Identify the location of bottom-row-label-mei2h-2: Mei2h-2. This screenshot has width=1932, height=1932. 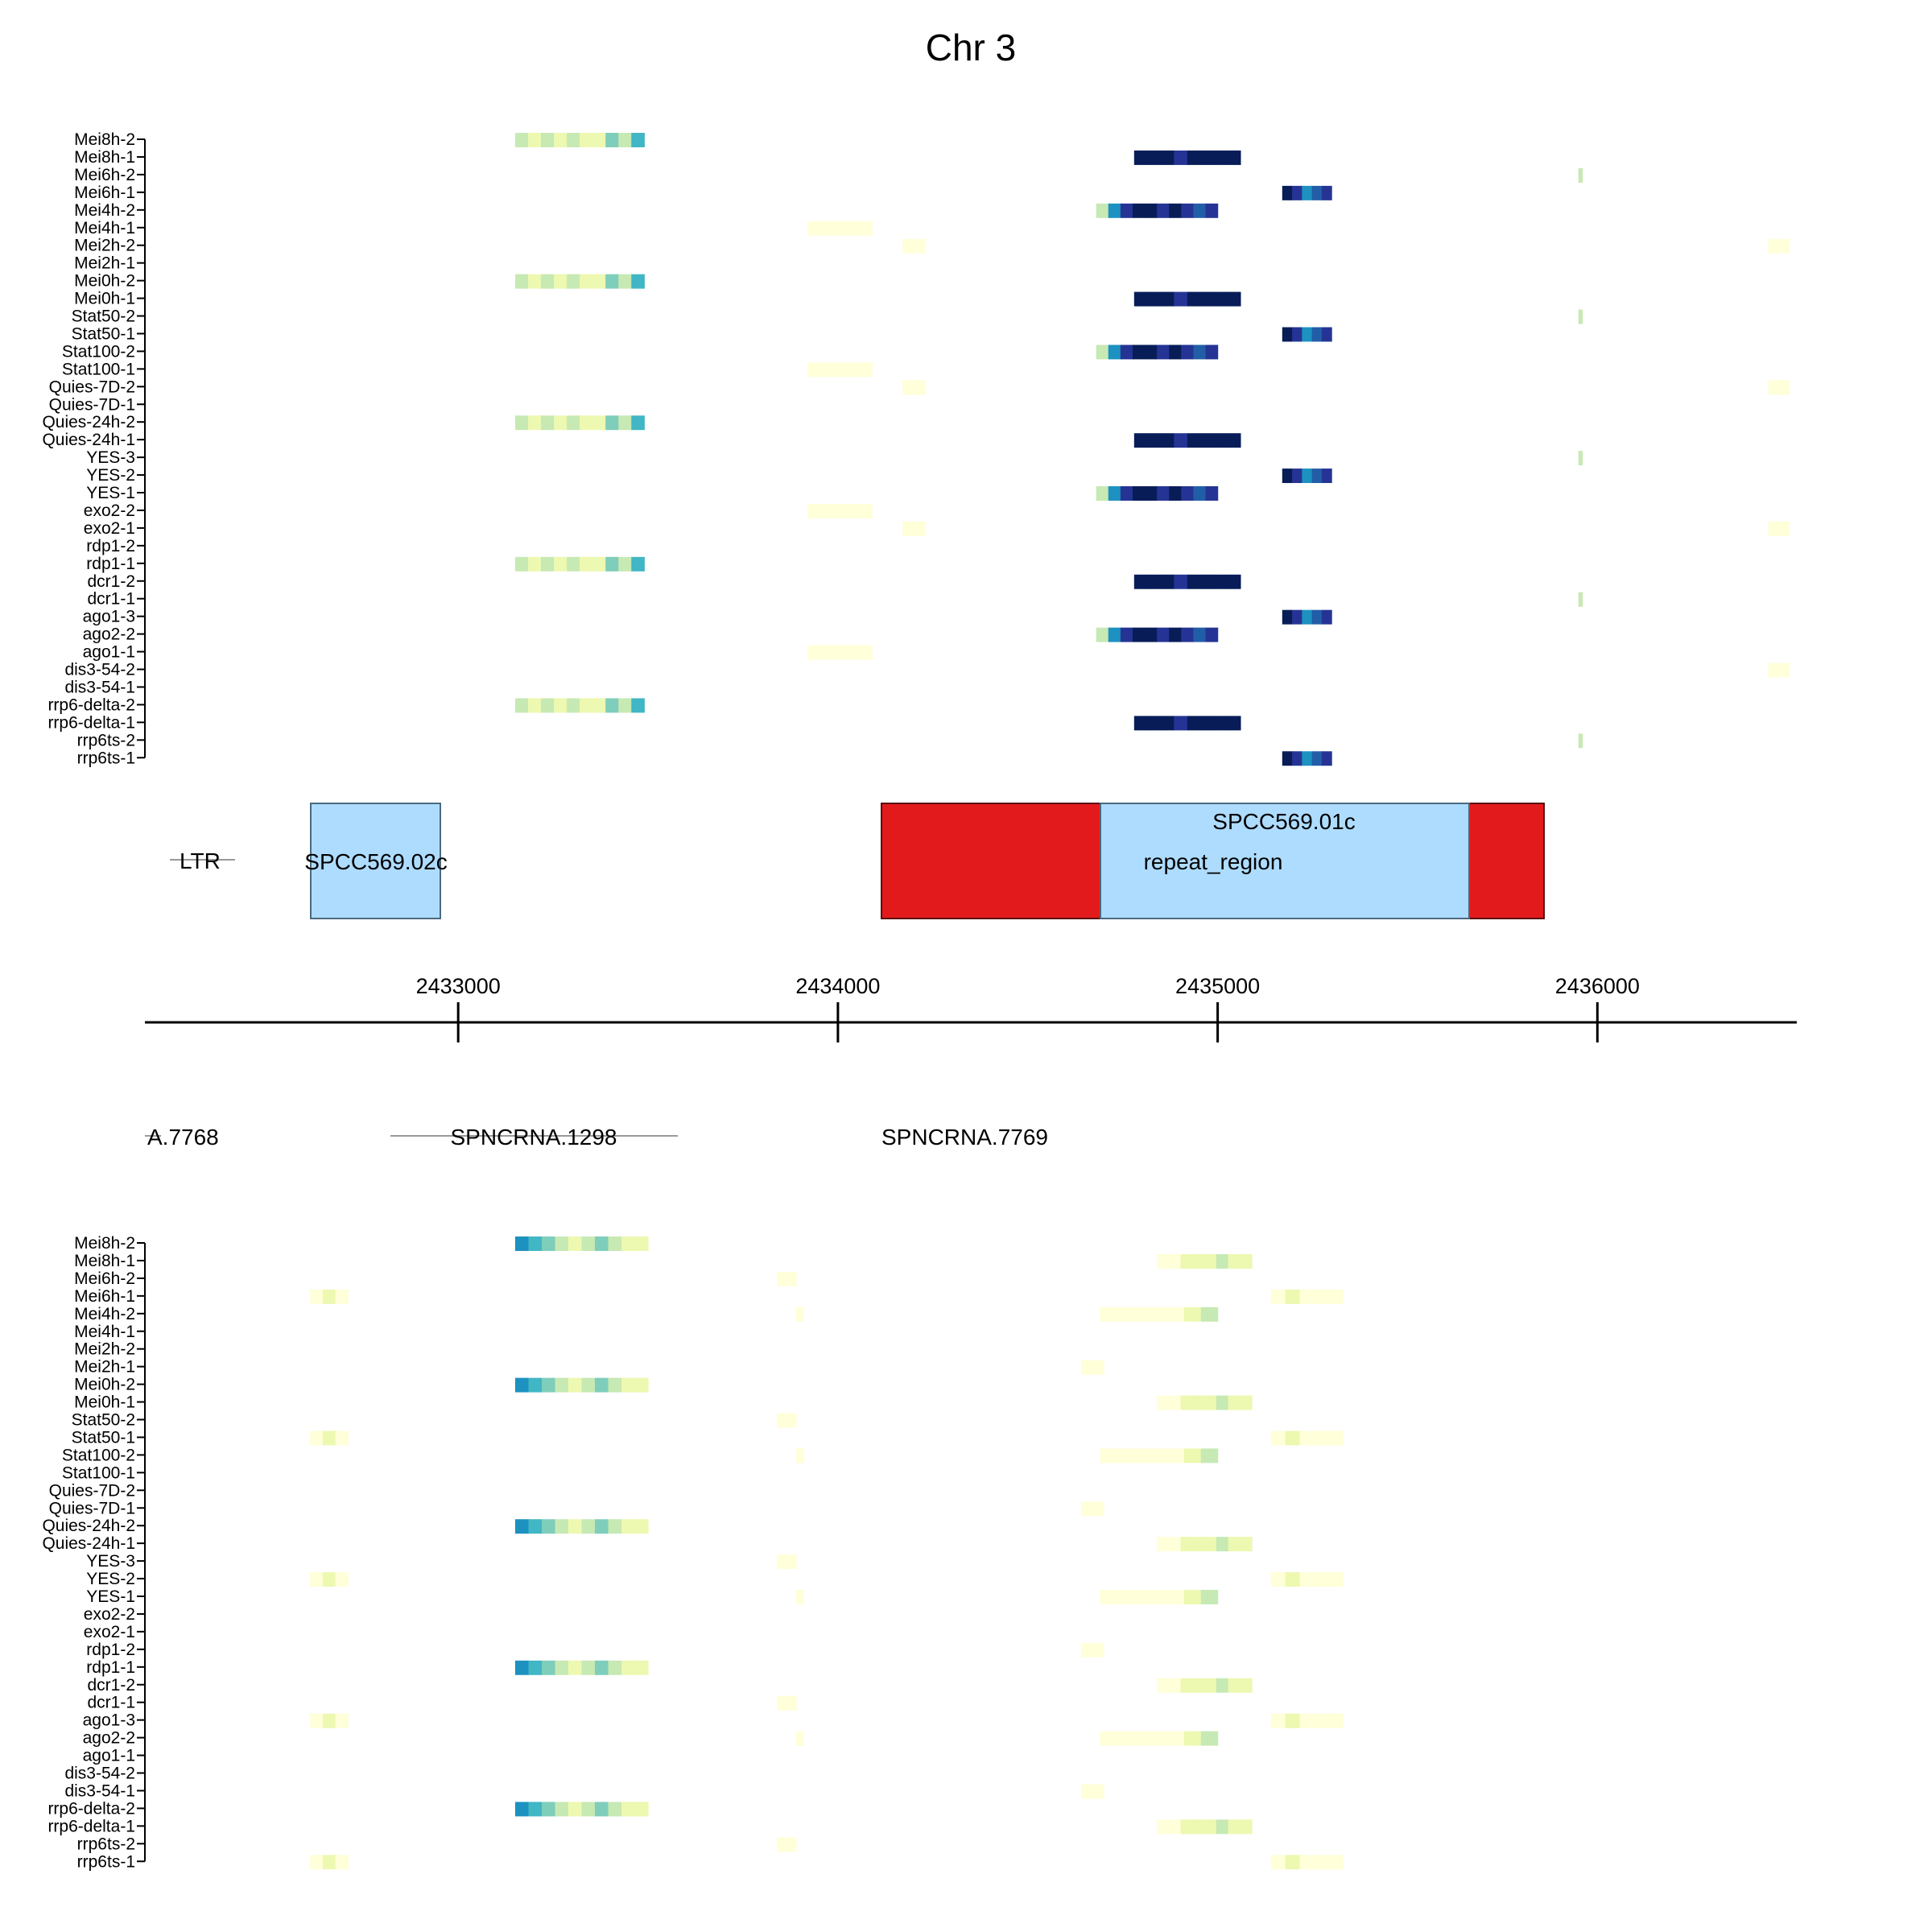
(104, 1349).